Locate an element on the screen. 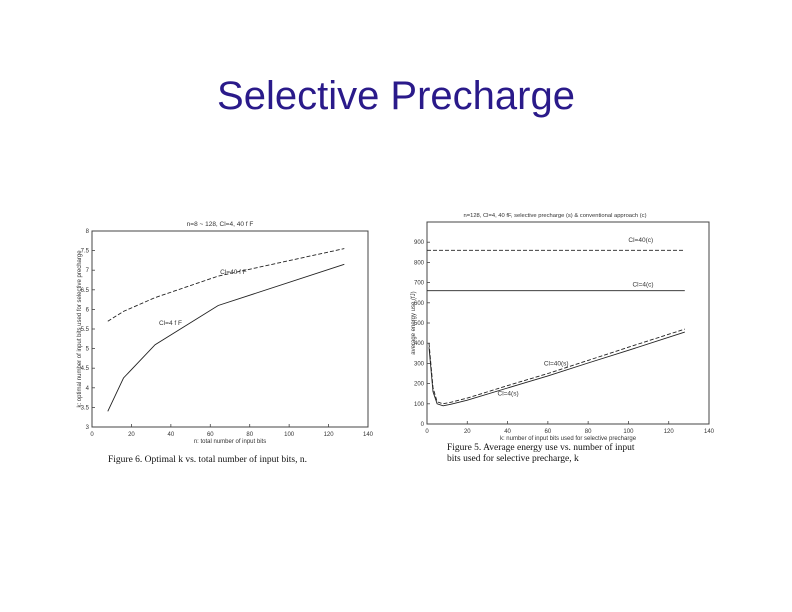 The height and width of the screenshot is (612, 792). y-tick-label: 700 is located at coordinates (419, 284).